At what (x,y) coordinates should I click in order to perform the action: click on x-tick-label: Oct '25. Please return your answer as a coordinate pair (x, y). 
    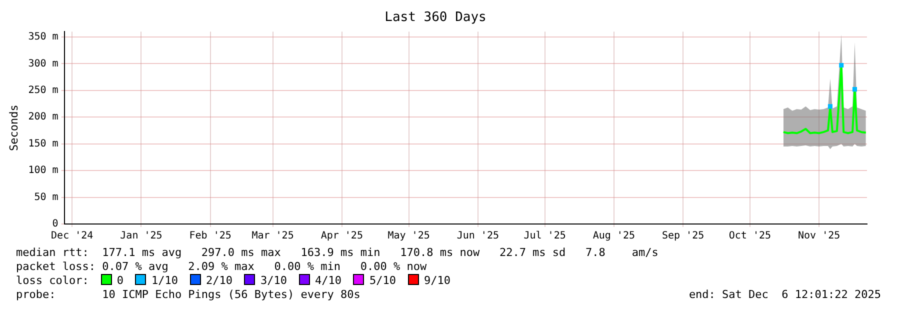
    Looking at the image, I should click on (750, 236).